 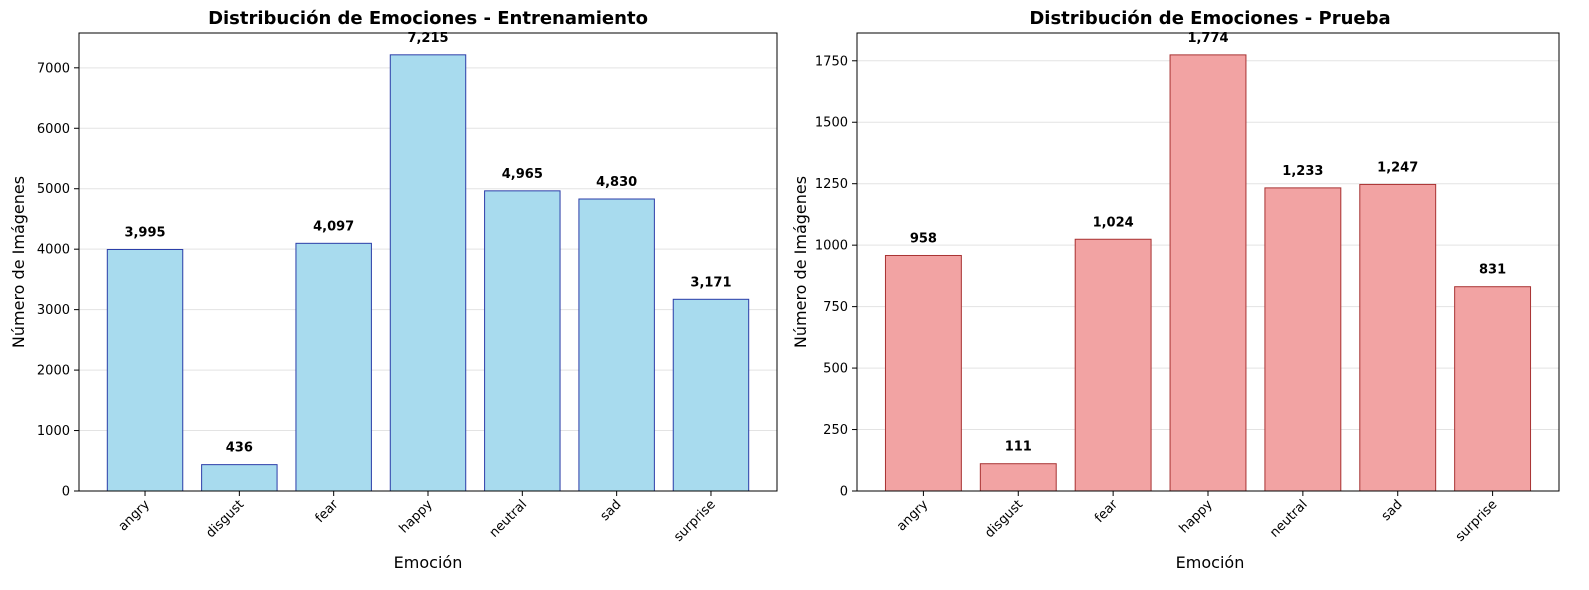 I want to click on data-label: 3,995, so click(x=144, y=232).